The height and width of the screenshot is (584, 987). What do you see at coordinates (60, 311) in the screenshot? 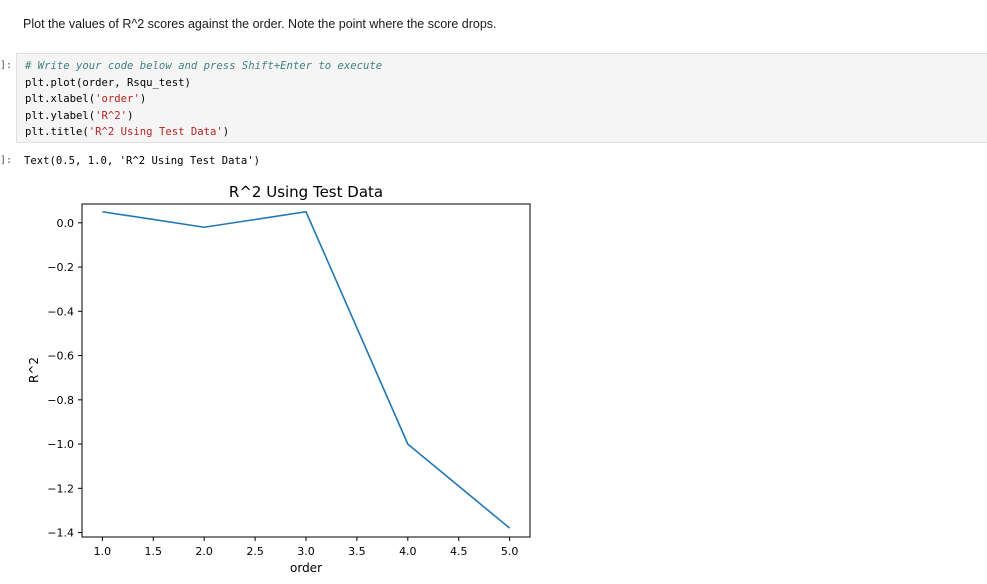
I see `y-tick-label: −0.4` at bounding box center [60, 311].